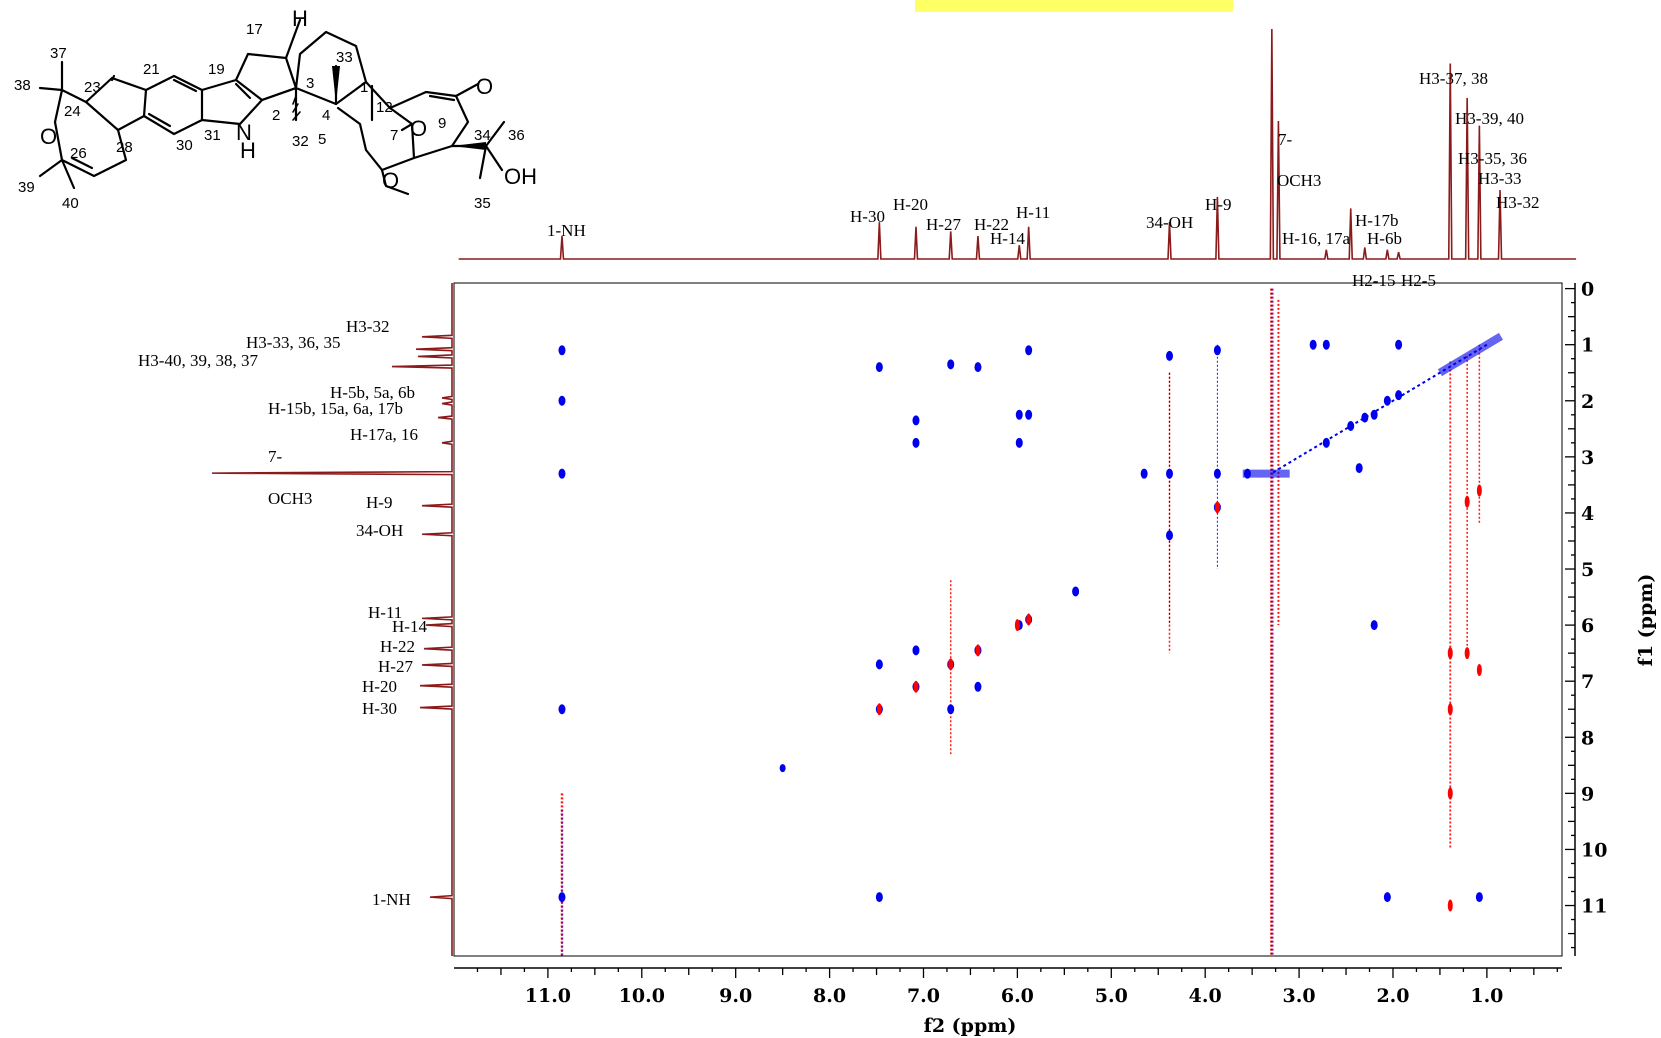 This screenshot has width=1661, height=1038. What do you see at coordinates (379, 530) in the screenshot?
I see `peak-label-34oh: 34-OH` at bounding box center [379, 530].